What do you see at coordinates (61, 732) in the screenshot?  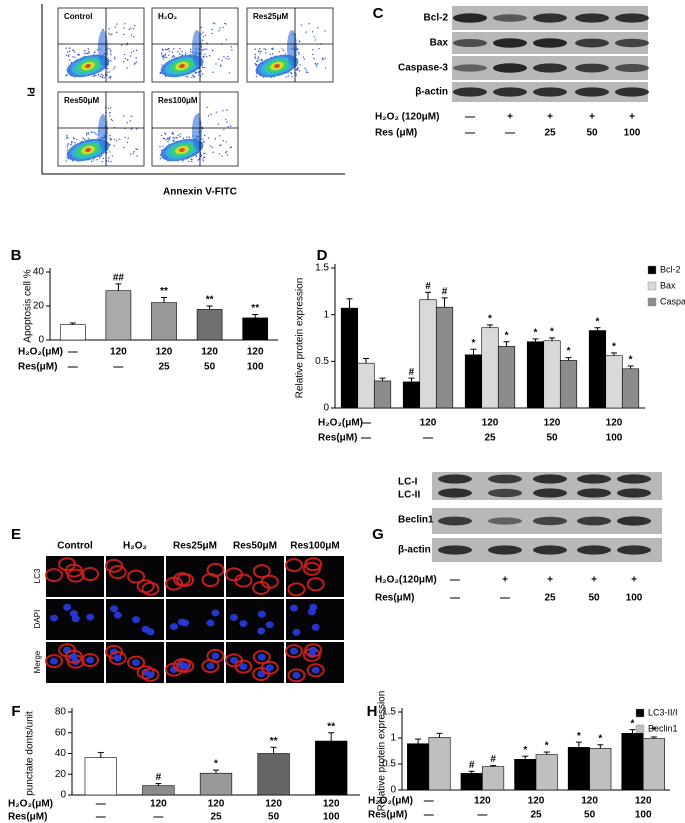 I see `y-tick-label: 60` at bounding box center [61, 732].